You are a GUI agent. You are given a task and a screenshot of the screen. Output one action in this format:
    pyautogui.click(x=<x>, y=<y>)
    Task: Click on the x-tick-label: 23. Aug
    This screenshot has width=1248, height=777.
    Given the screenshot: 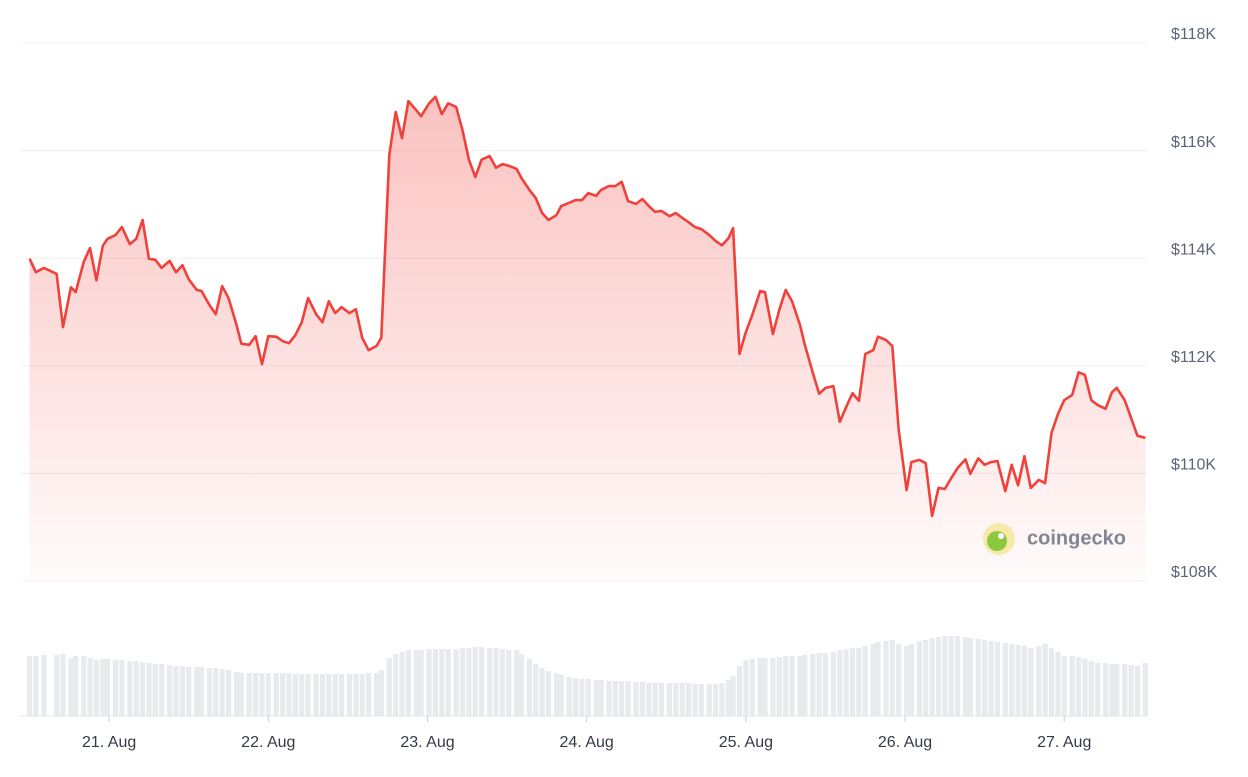 What is the action you would take?
    pyautogui.click(x=427, y=742)
    